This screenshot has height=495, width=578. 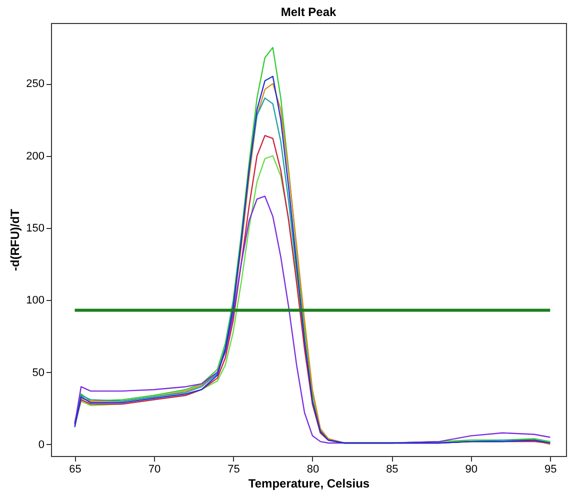 I want to click on x-tick-label: 80, so click(x=313, y=470).